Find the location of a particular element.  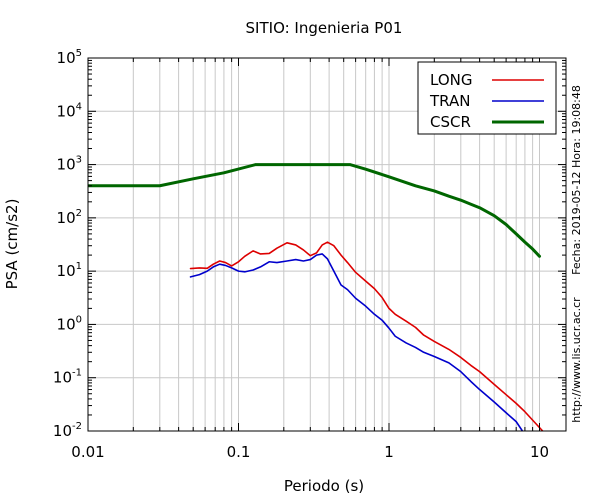

x-tick-label: 0.1 is located at coordinates (239, 452).